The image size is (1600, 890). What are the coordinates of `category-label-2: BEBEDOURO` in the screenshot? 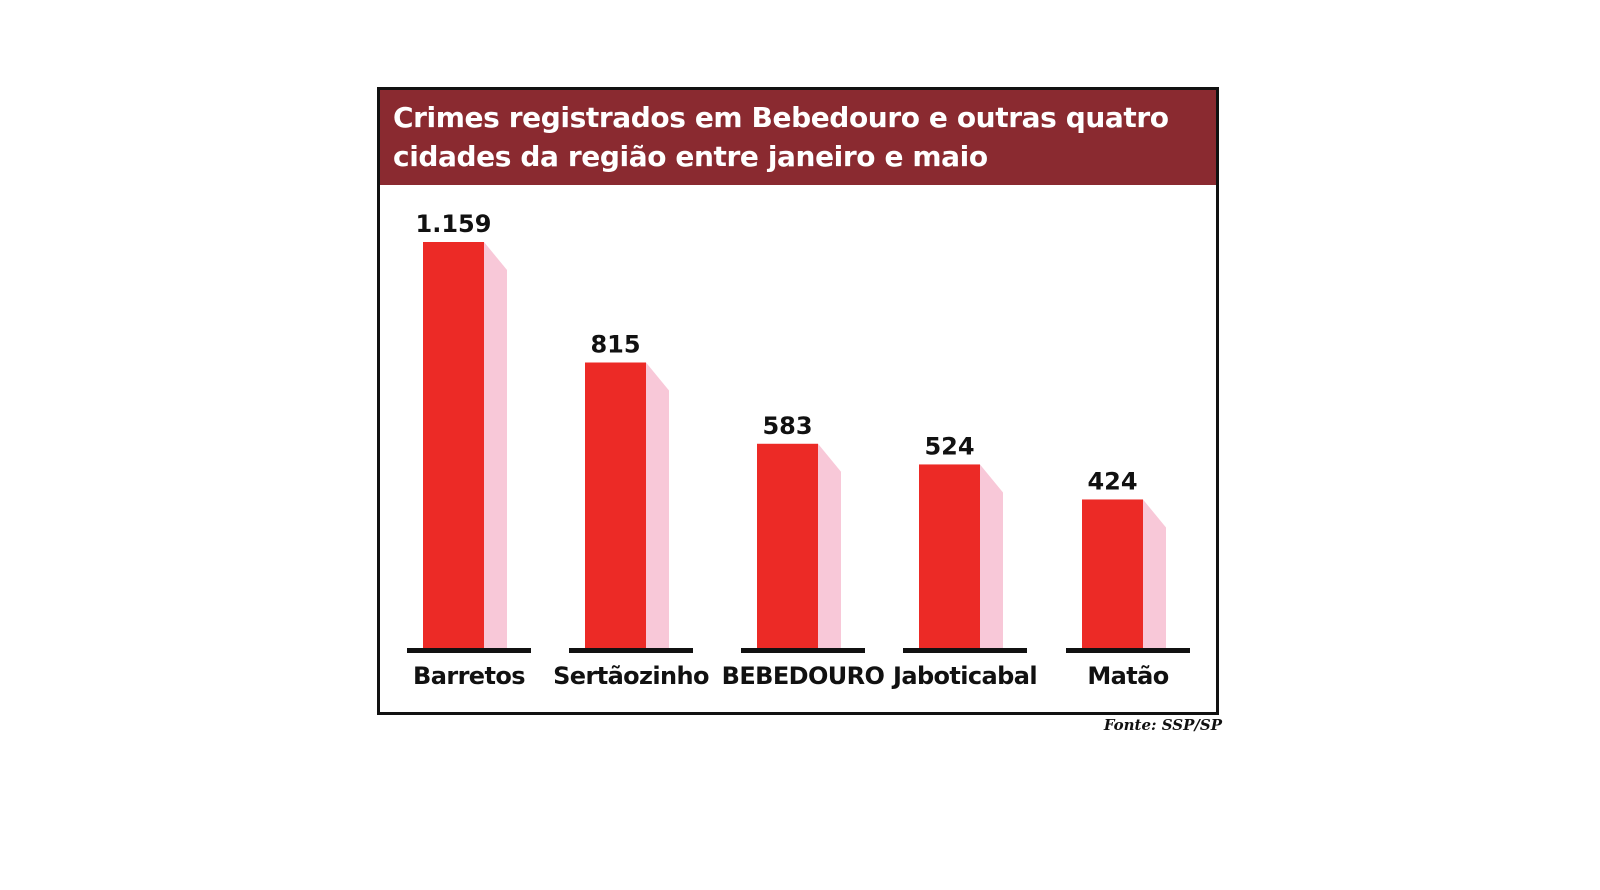 It's located at (803, 676).